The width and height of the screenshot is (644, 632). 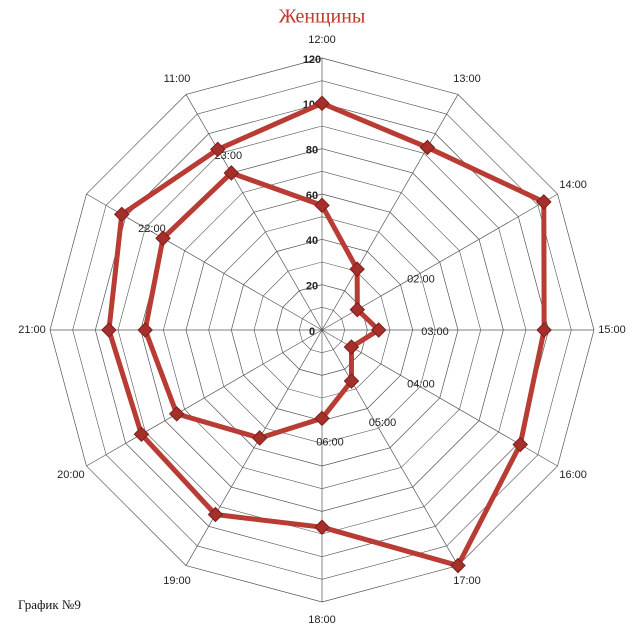 What do you see at coordinates (71, 475) in the screenshot?
I see `category-label: 20:00` at bounding box center [71, 475].